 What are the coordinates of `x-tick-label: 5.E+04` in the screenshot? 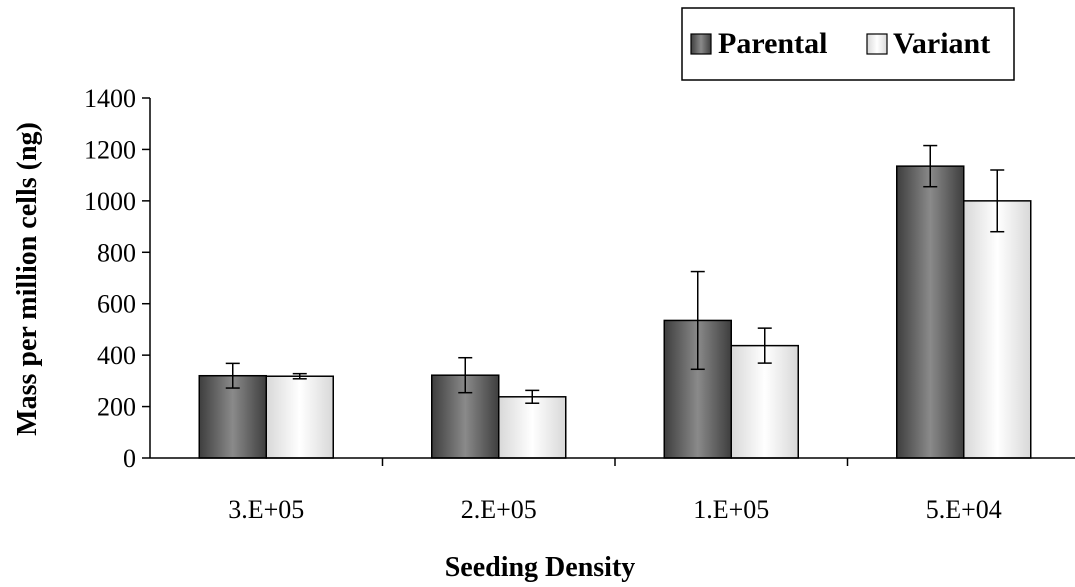 It's located at (964, 509).